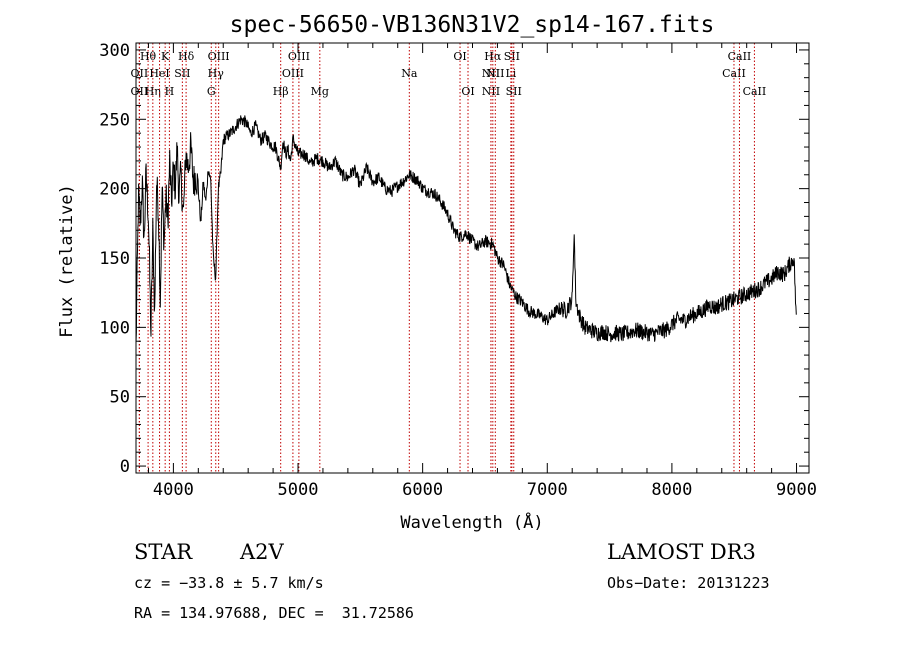 Image resolution: width=900 pixels, height=649 pixels. I want to click on x-axis-label: Wavelength (Å), so click(471, 522).